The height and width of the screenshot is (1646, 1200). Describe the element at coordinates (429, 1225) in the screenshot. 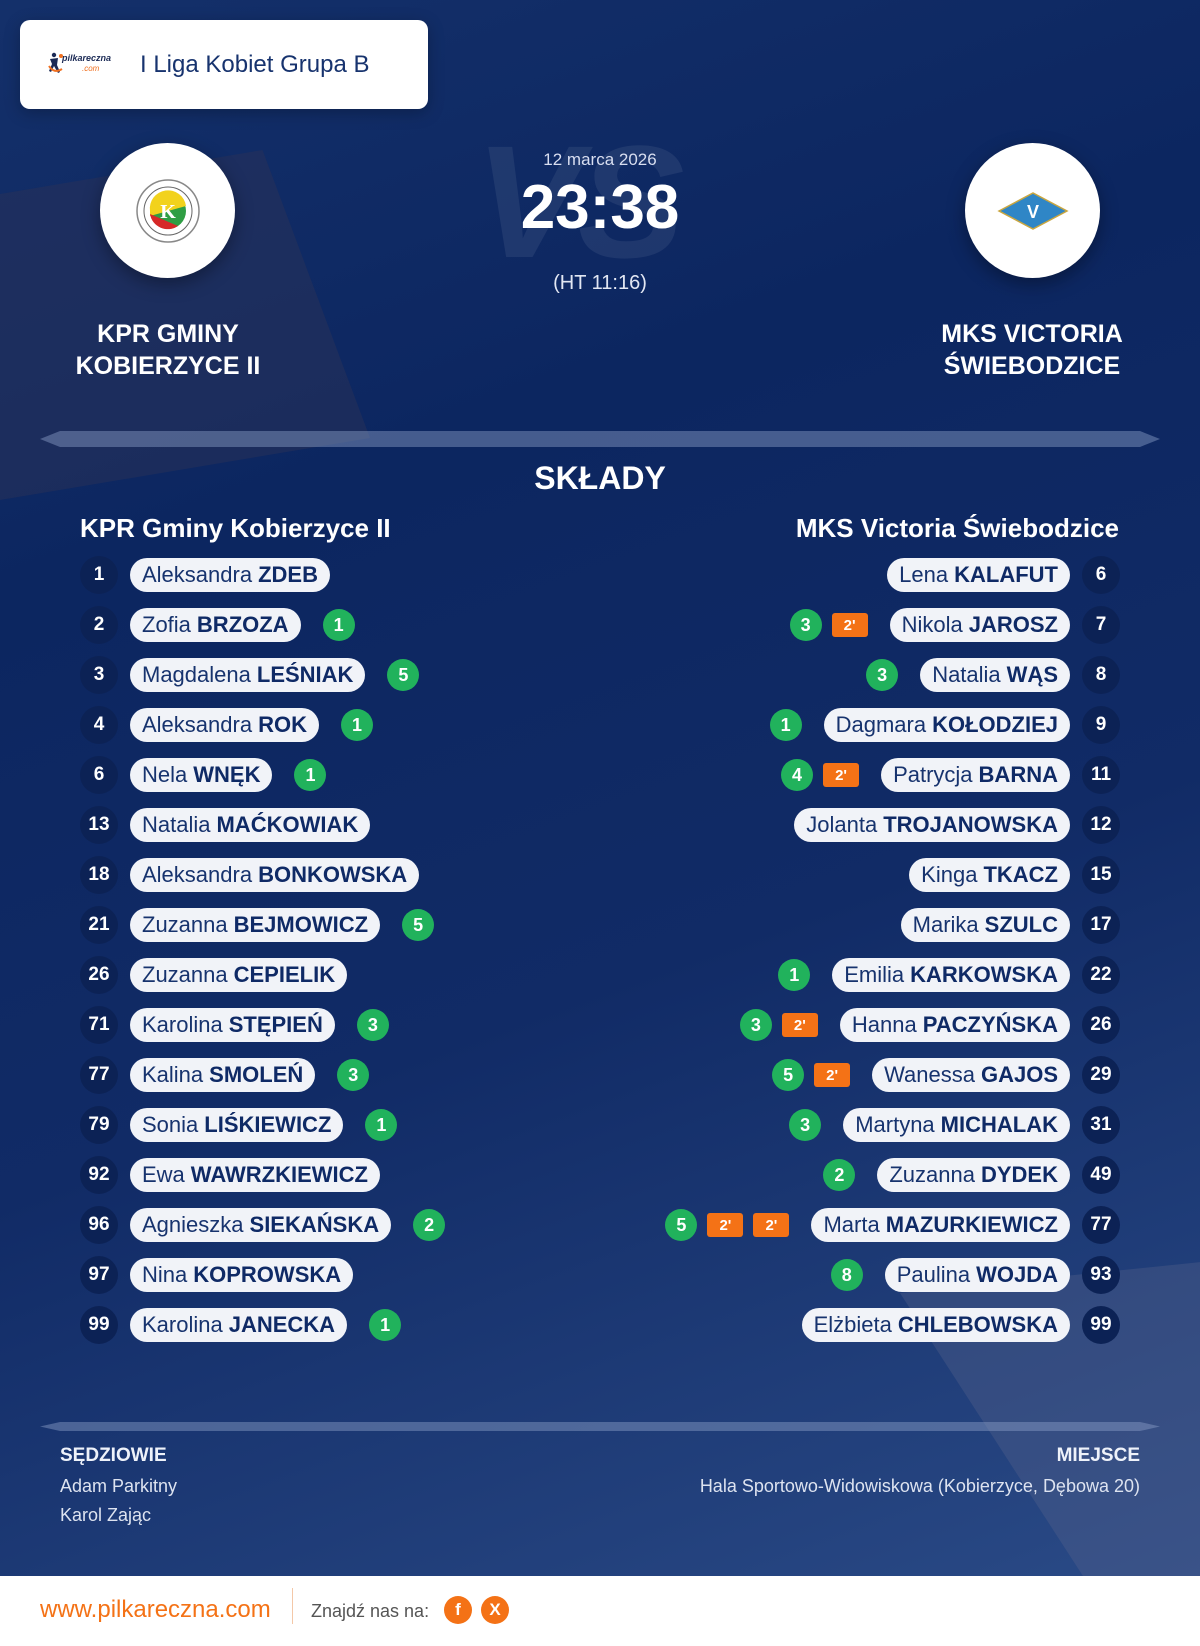

I see `goals-badge: 2` at that location.